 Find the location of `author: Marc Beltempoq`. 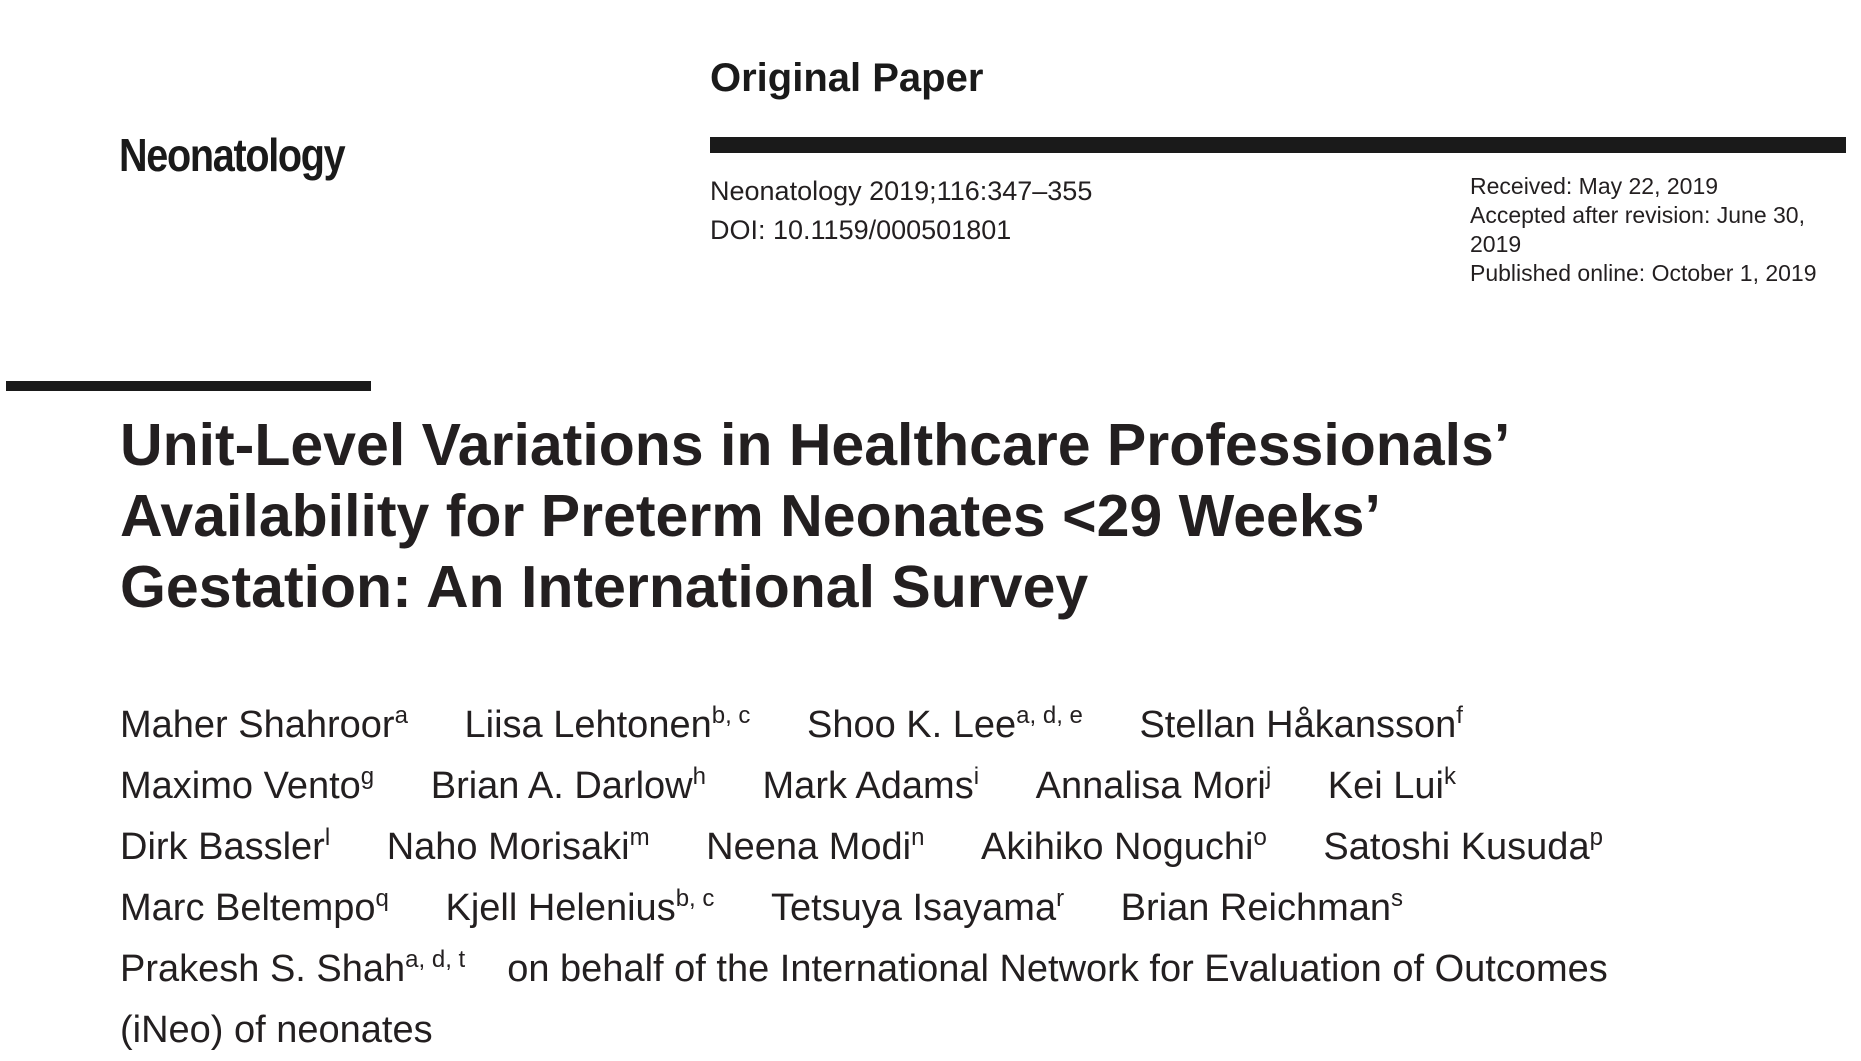

author: Marc Beltempoq is located at coordinates (254, 908).